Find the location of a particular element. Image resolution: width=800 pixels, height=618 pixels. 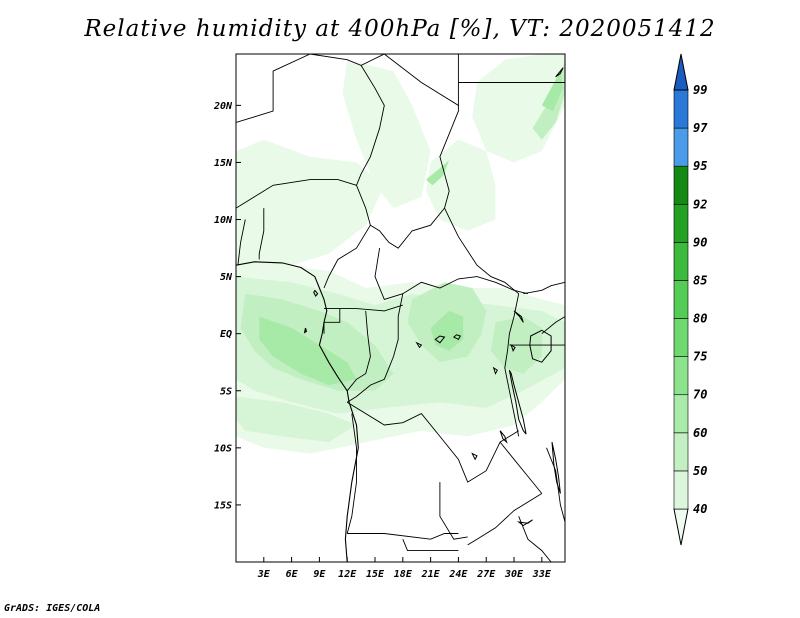

colorbar-label: 75 is located at coordinates (700, 357).